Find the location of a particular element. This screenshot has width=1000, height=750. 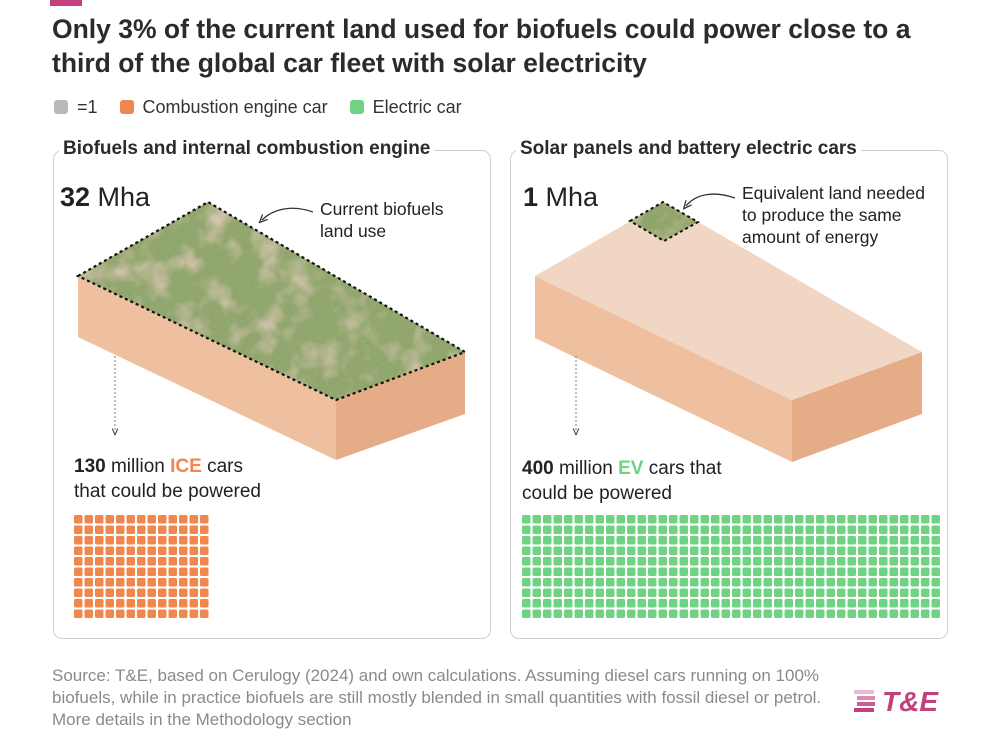

ice-cars-line-2: that could be powered is located at coordinates (167, 491).